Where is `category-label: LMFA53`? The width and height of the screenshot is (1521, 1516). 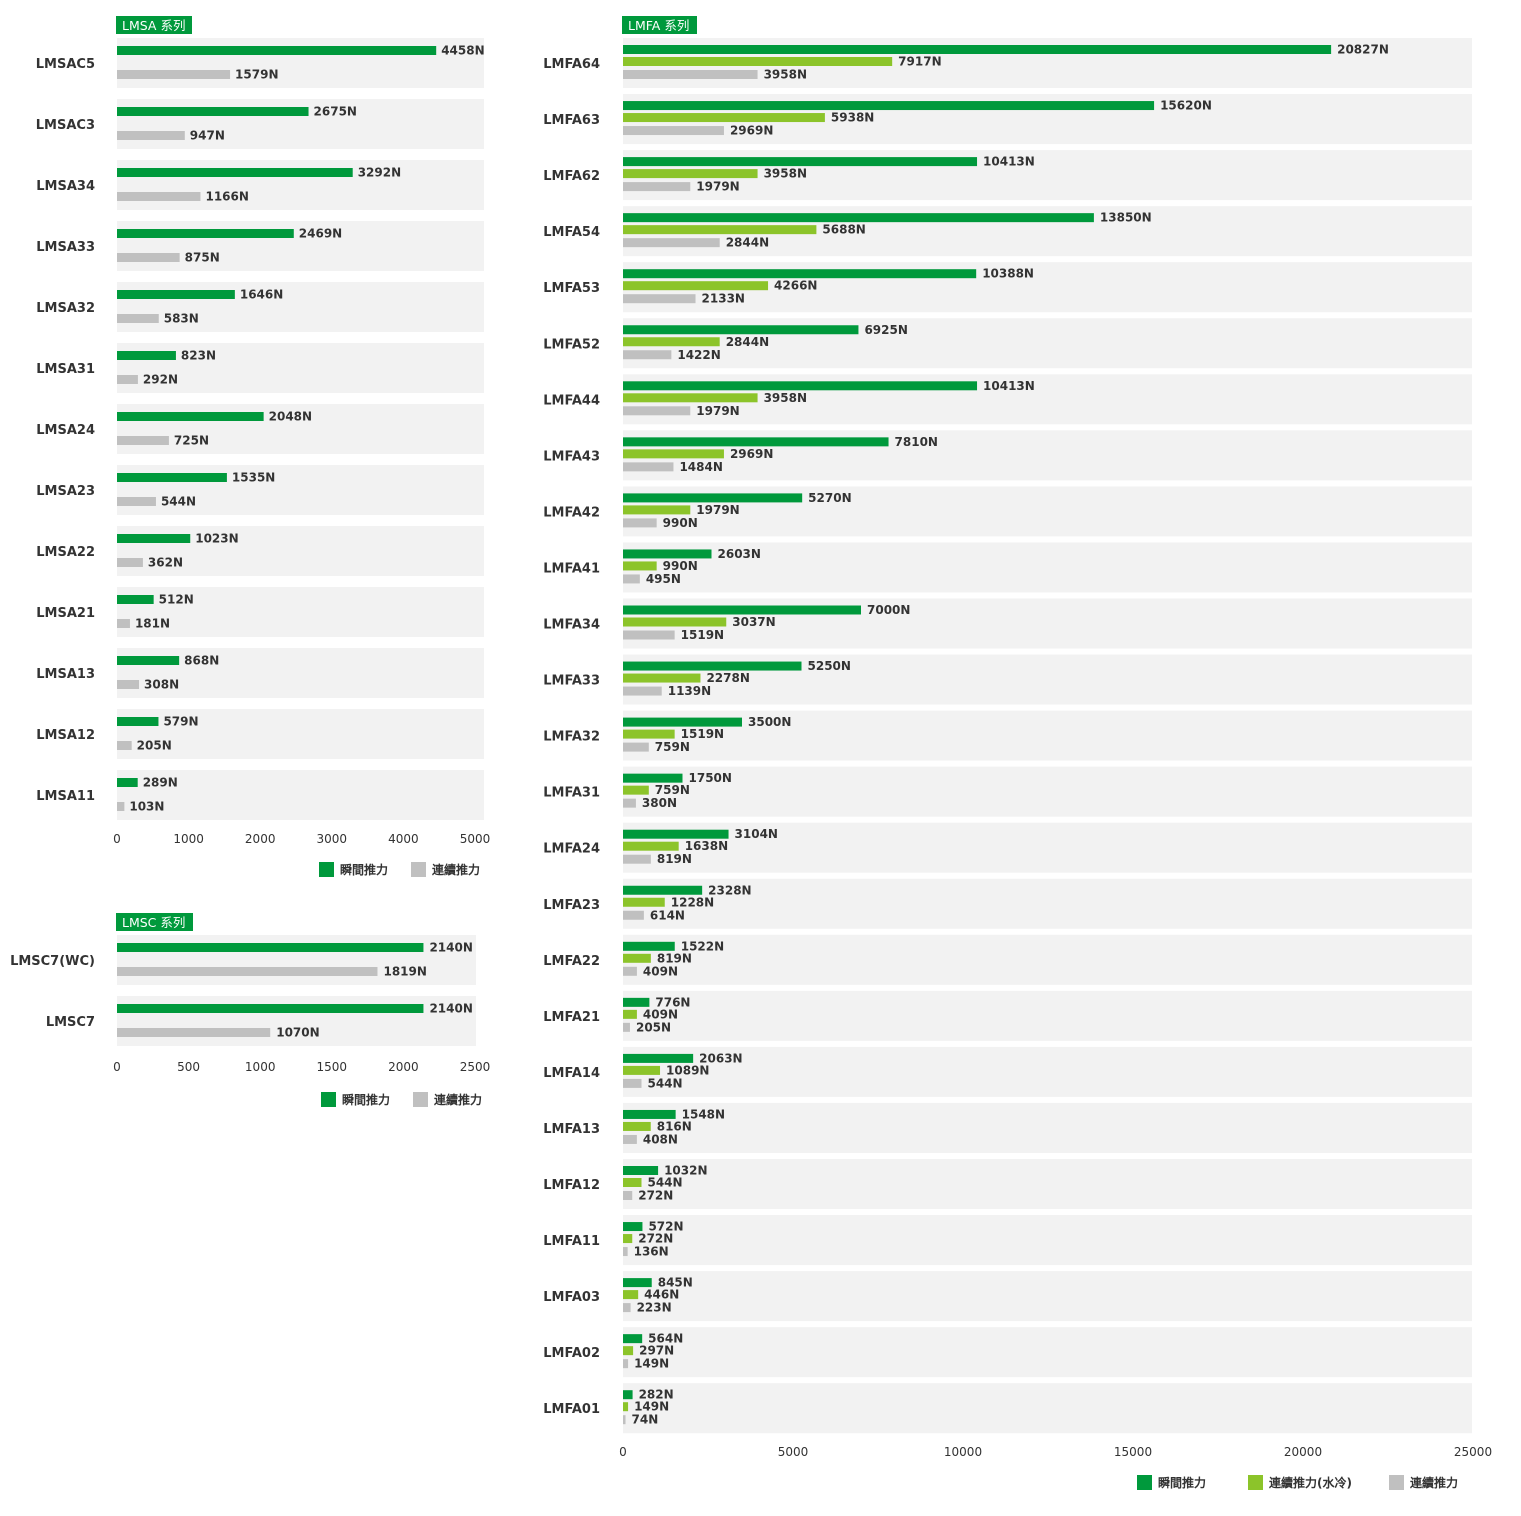 category-label: LMFA53 is located at coordinates (571, 288).